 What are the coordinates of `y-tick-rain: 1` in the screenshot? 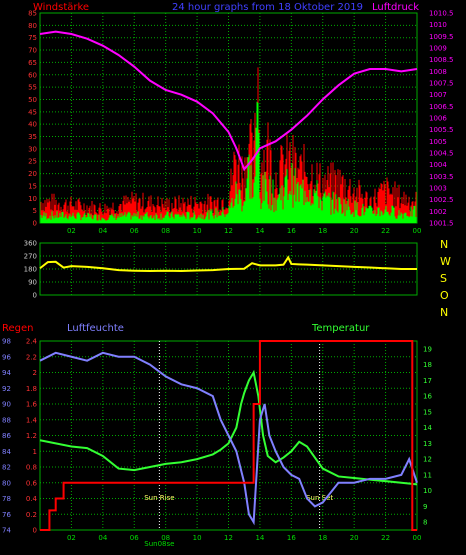 It's located at (35, 452).